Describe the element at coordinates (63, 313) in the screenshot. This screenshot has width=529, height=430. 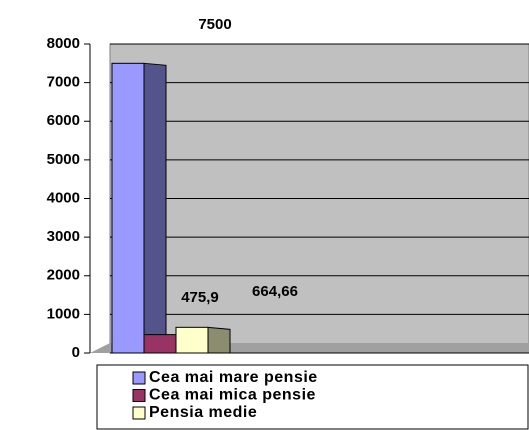
I see `y-tick-label: 1000` at that location.